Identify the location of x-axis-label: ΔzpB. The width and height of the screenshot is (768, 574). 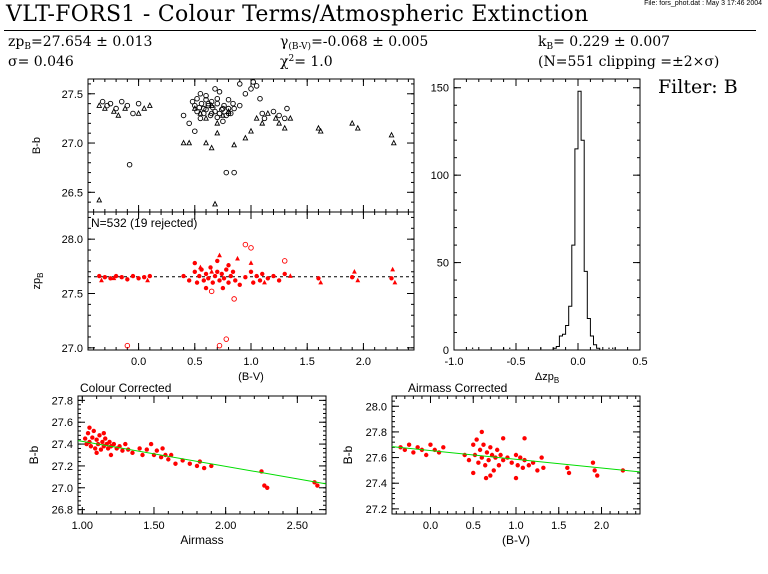
(547, 378).